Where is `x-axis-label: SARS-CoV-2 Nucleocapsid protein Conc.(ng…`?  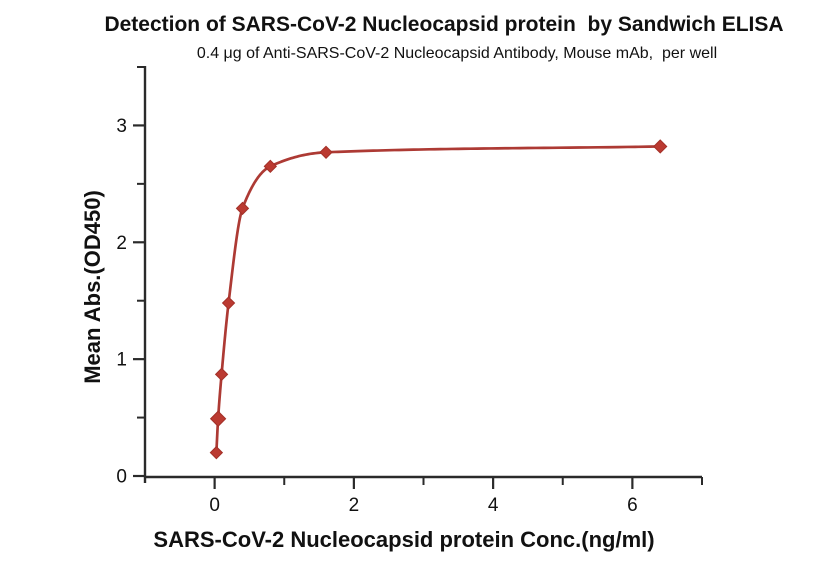
x-axis-label: SARS-CoV-2 Nucleocapsid protein Conc.(ng… is located at coordinates (404, 539).